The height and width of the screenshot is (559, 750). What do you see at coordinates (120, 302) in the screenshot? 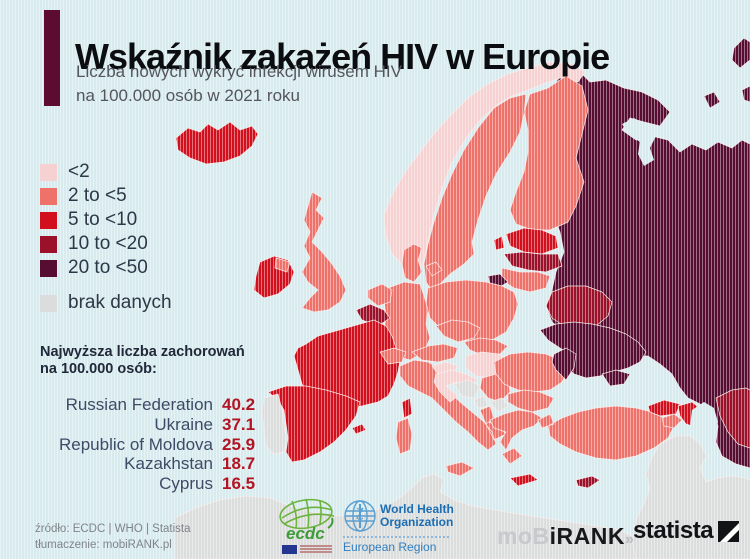
I see `legend-label: brak danych` at bounding box center [120, 302].